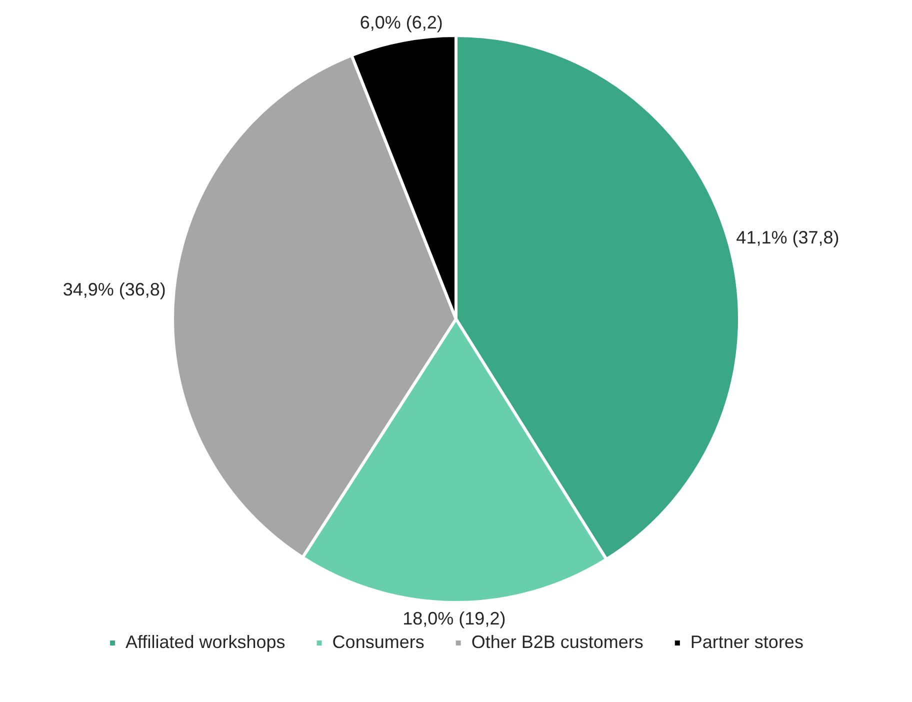 The image size is (912, 702). Describe the element at coordinates (114, 290) in the screenshot. I see `data-label: 34,9% (36,8)` at that location.